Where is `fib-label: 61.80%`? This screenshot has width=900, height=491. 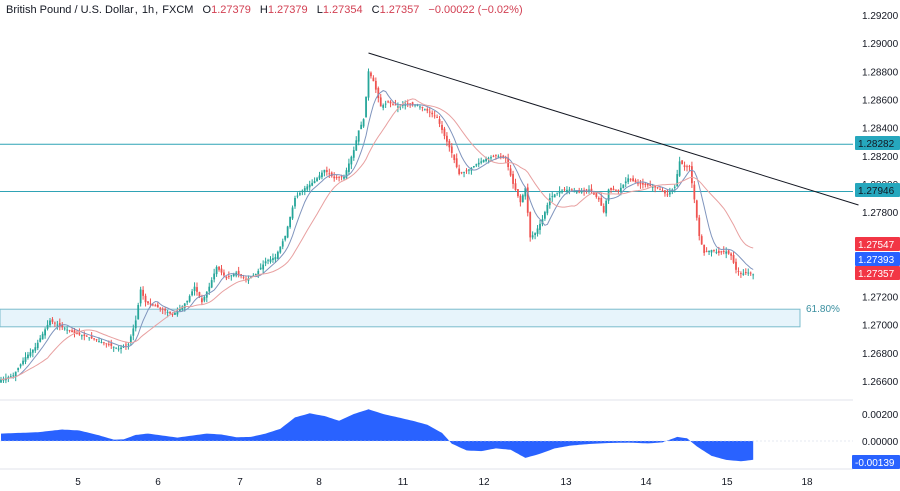
fib-label: 61.80% is located at coordinates (823, 309).